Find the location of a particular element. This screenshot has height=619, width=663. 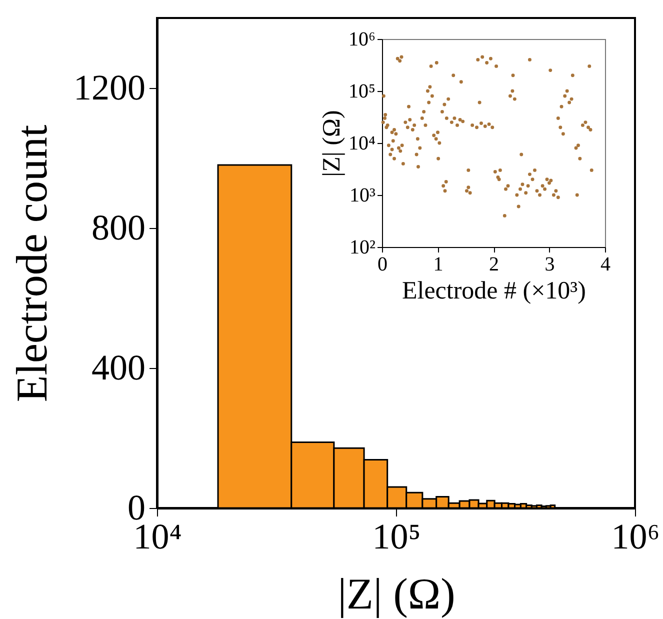

y-tick-label: 800 is located at coordinates (119, 228).